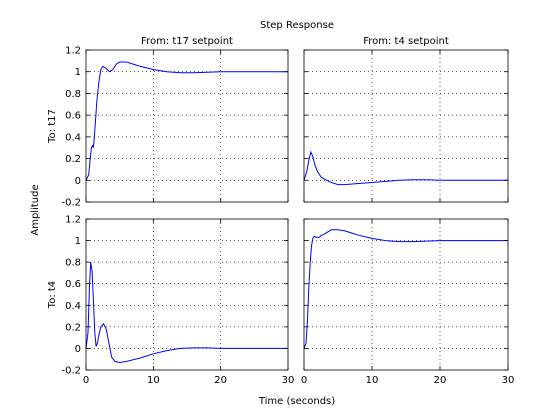 This screenshot has height=420, width=560. I want to click on chart-title: Step Response, so click(297, 25).